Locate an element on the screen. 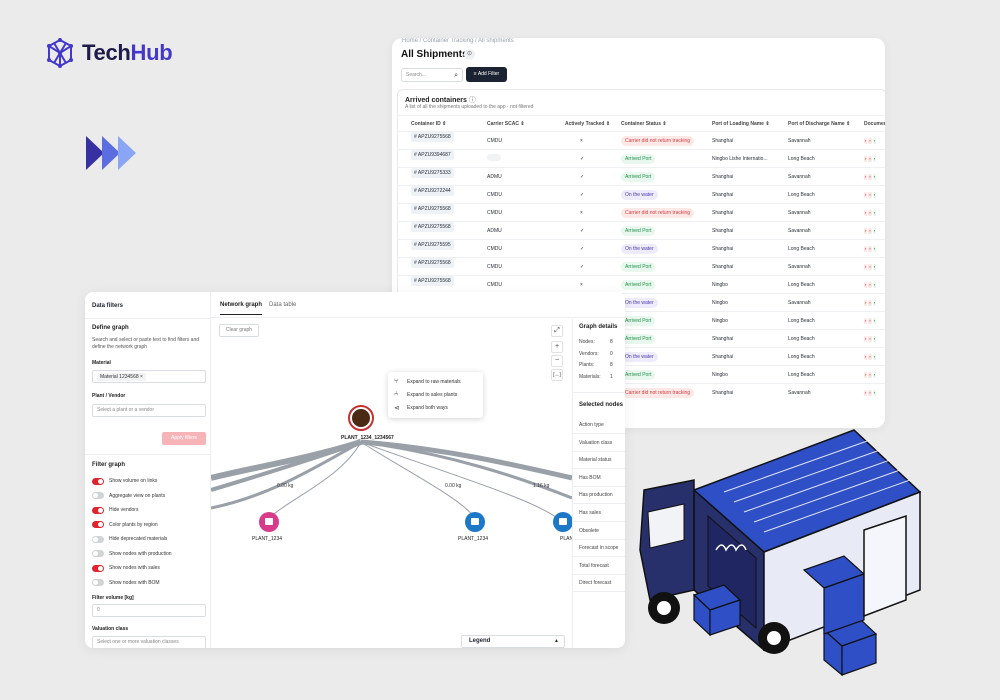  toggle-row: Aggregate view on plants is located at coordinates (128, 496).